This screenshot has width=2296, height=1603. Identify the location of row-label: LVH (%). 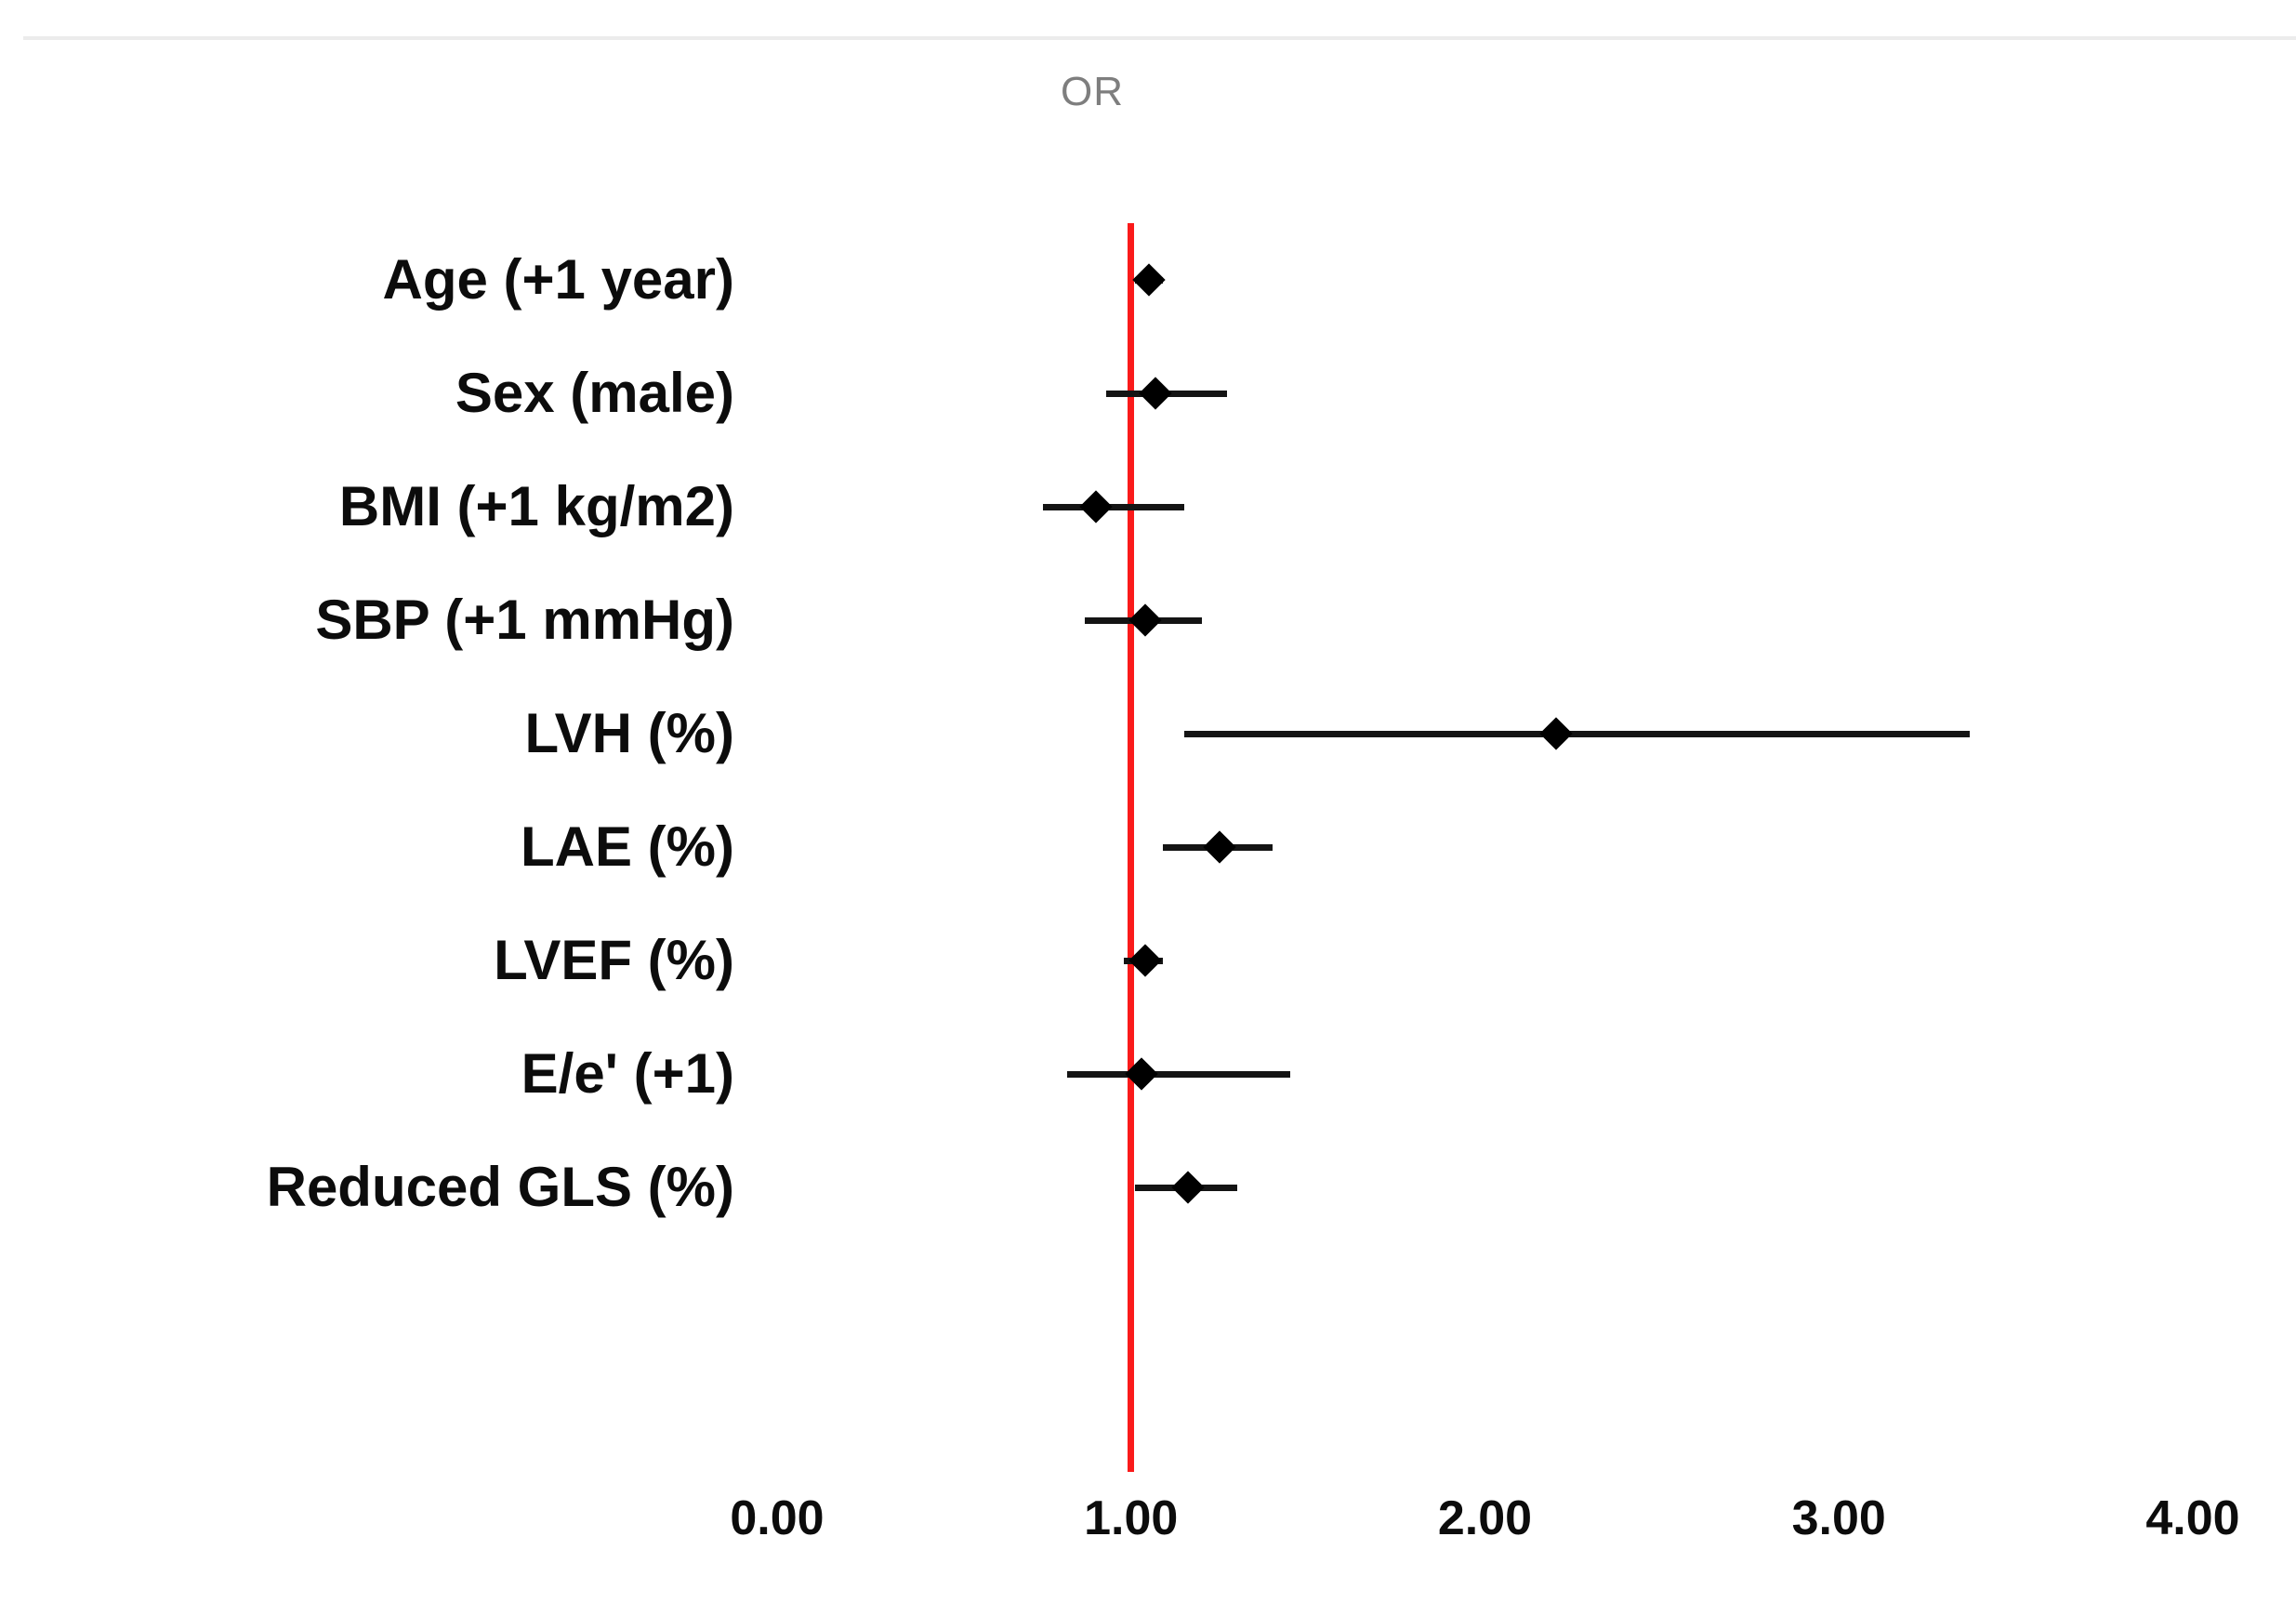
(629, 733).